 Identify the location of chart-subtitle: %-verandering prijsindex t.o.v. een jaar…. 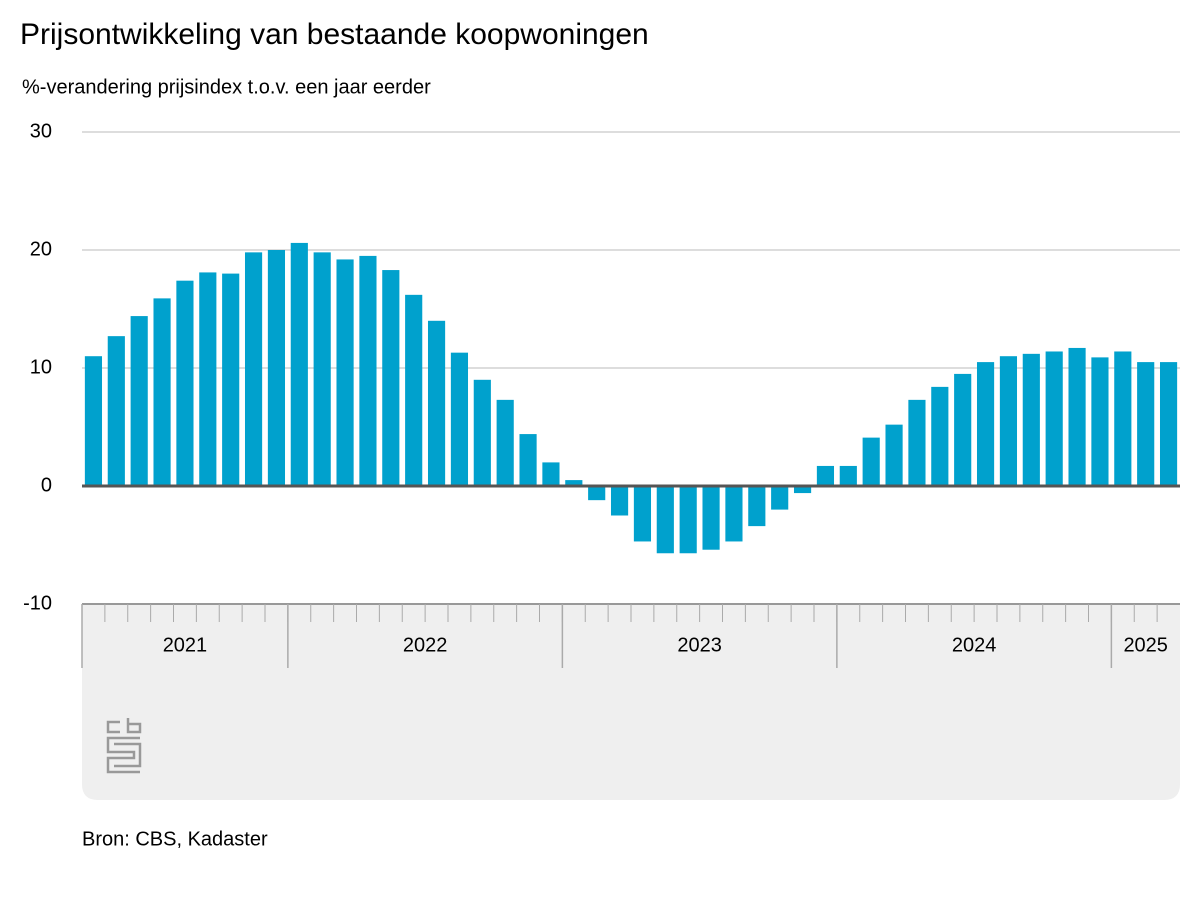
(226, 87).